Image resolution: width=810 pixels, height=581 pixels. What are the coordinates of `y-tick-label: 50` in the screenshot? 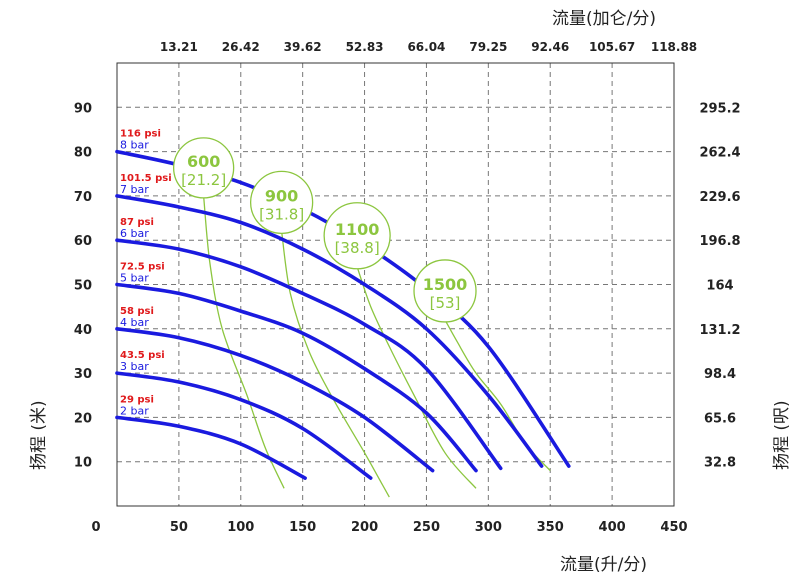 It's located at (83, 286).